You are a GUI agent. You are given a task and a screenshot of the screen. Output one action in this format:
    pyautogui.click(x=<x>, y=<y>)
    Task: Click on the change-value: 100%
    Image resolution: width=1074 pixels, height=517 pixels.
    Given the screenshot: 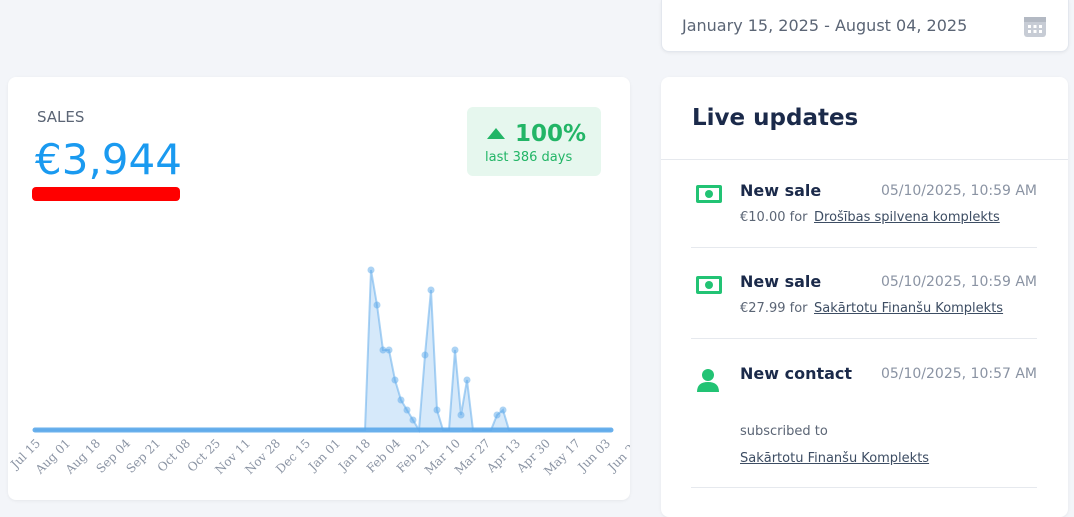 What is the action you would take?
    pyautogui.click(x=551, y=134)
    